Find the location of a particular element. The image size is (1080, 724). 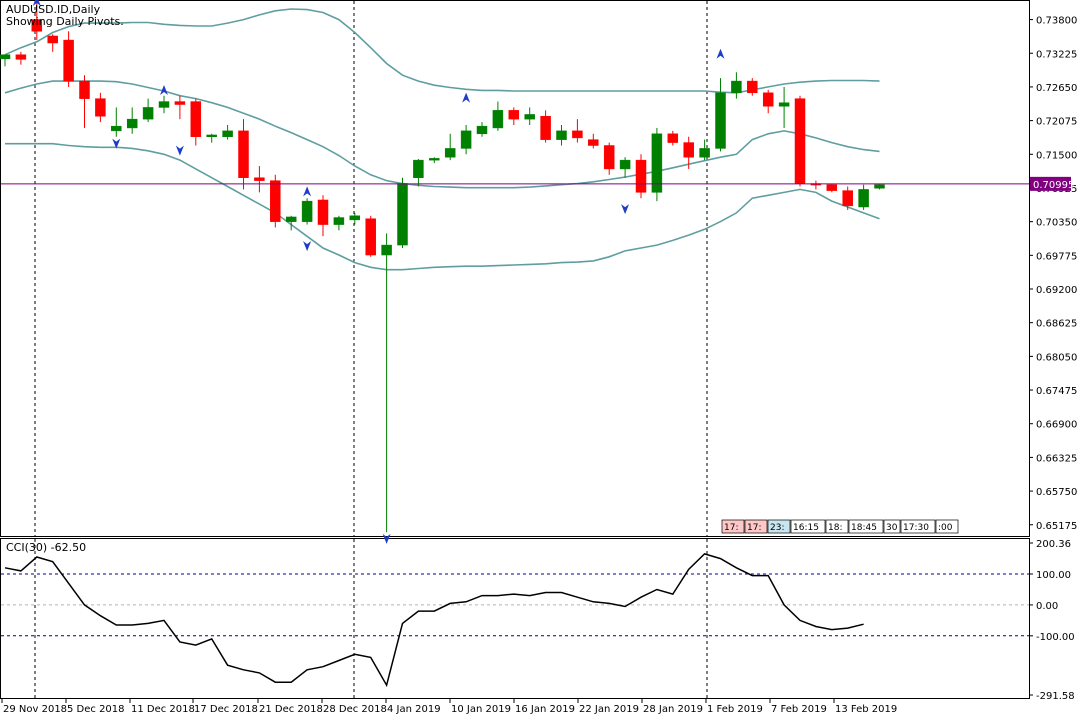

current-price-tag is located at coordinates (1050, 183).